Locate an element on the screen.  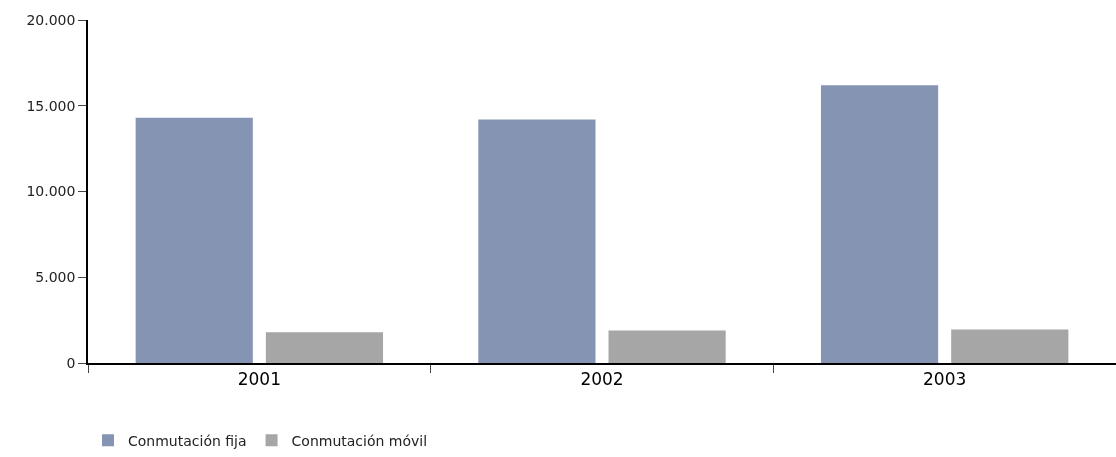
x-tick-label: 2003 is located at coordinates (945, 379).